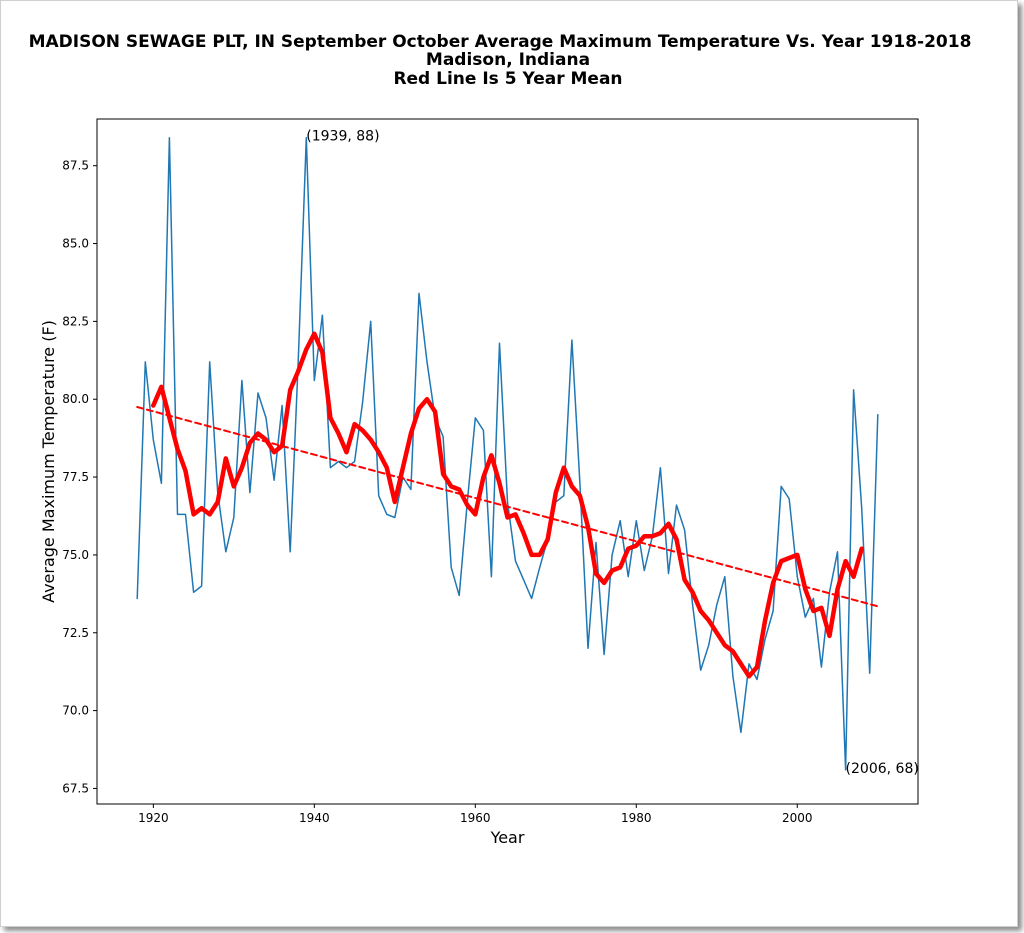 Image resolution: width=1024 pixels, height=933 pixels. I want to click on chart-subtitle-2: Red Line Is 5 Year Mean, so click(508, 79).